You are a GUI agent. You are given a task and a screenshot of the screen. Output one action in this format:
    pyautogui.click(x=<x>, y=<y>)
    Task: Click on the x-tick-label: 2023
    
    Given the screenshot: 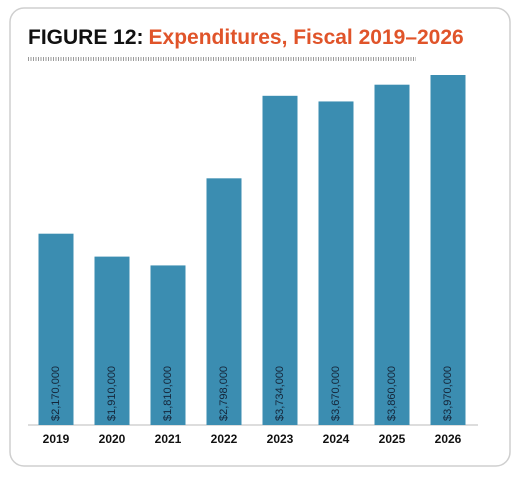 What is the action you would take?
    pyautogui.click(x=280, y=439)
    